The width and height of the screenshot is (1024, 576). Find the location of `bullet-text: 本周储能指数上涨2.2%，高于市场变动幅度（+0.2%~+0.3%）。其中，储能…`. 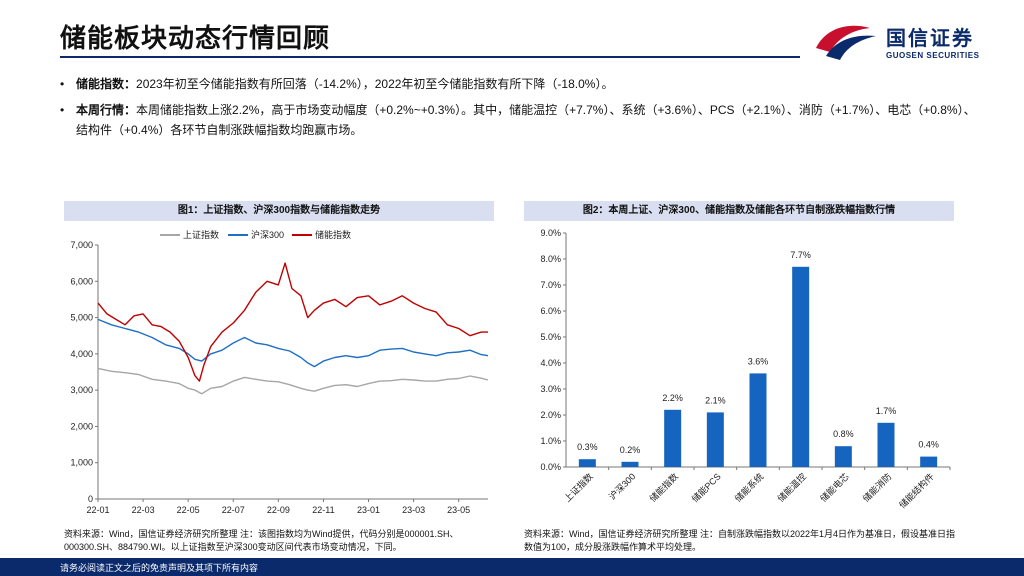

bullet-text: 本周储能指数上涨2.2%，高于市场变动幅度（+0.2%~+0.3%）。其中，储能… is located at coordinates (526, 120).